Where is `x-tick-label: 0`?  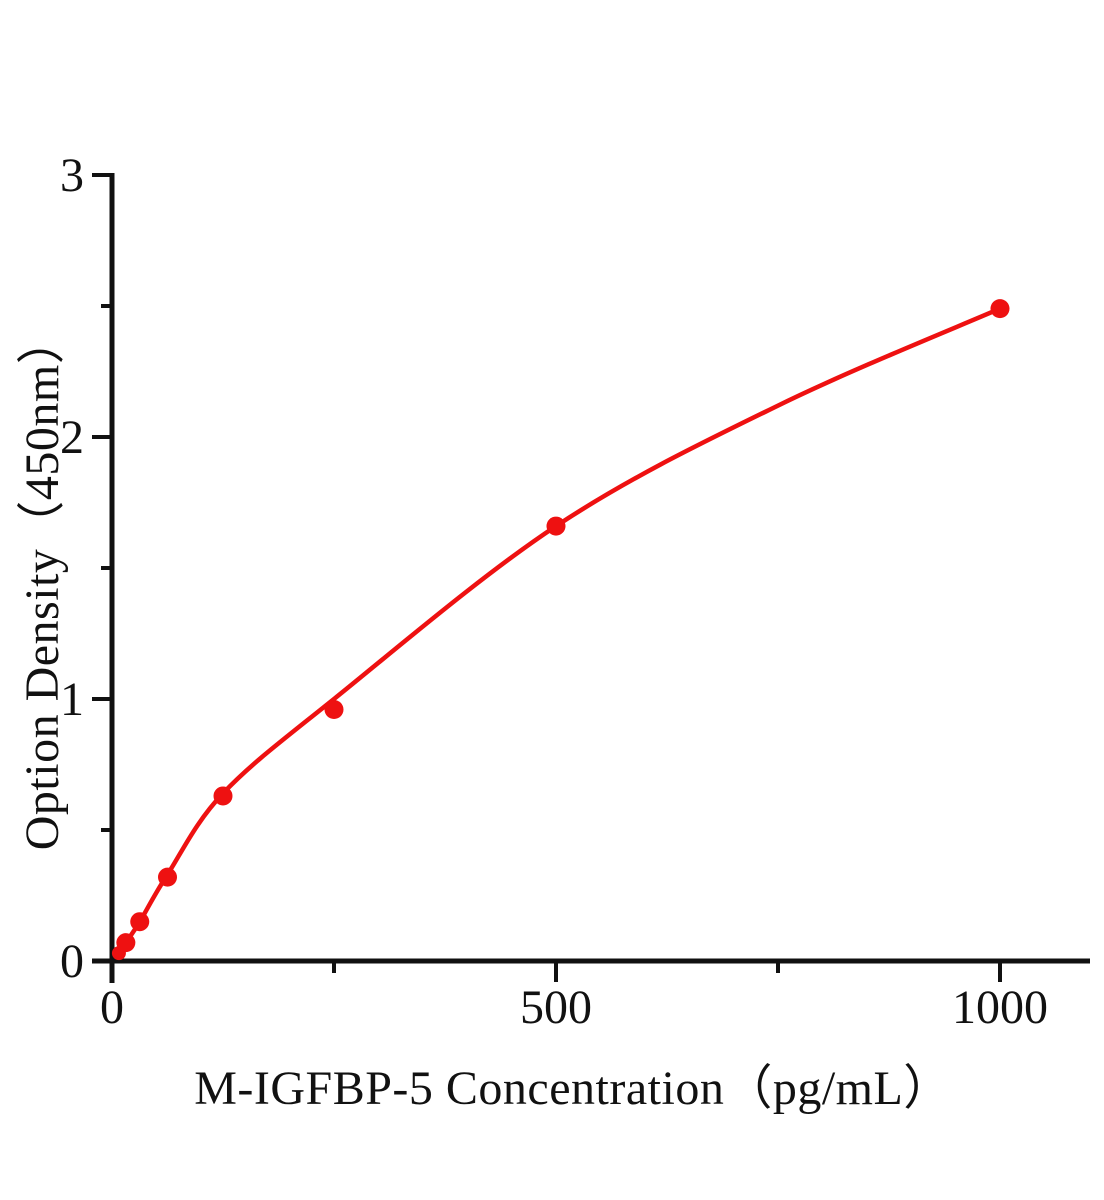 x-tick-label: 0 is located at coordinates (112, 1007).